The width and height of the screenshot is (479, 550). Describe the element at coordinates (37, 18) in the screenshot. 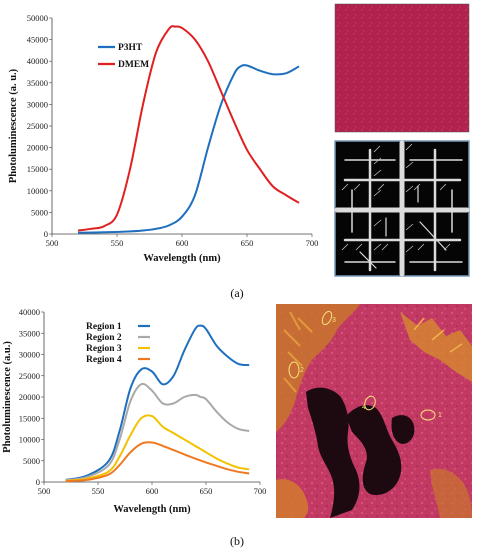

I see `y-tick-label: 50000` at that location.